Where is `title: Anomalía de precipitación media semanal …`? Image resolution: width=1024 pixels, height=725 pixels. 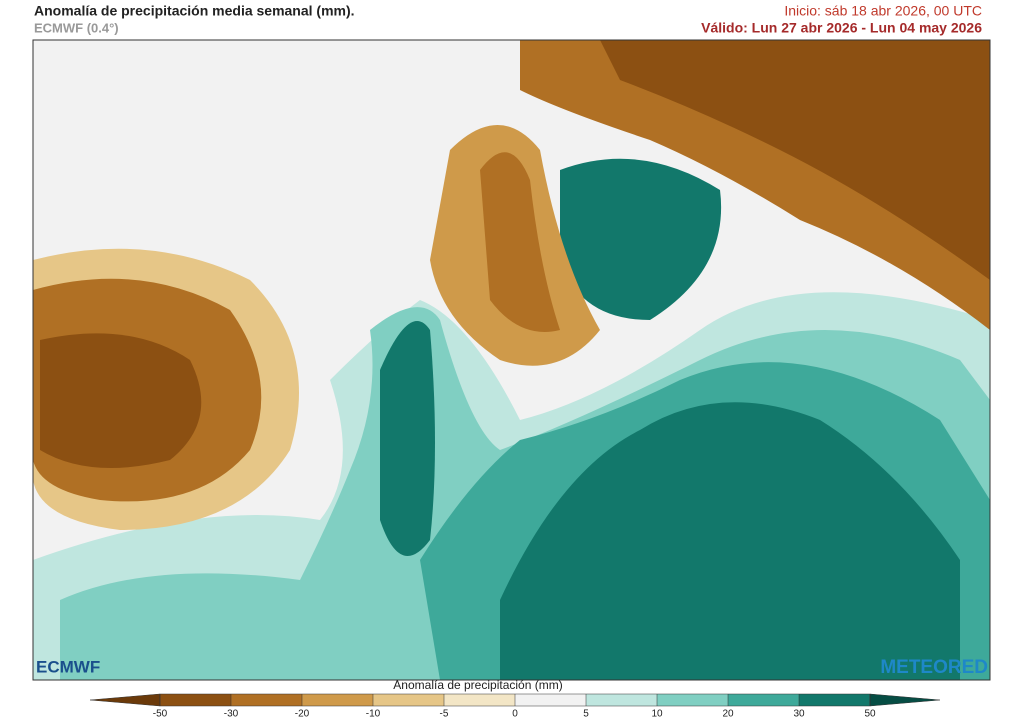 title: Anomalía de precipitación media semanal … is located at coordinates (194, 11).